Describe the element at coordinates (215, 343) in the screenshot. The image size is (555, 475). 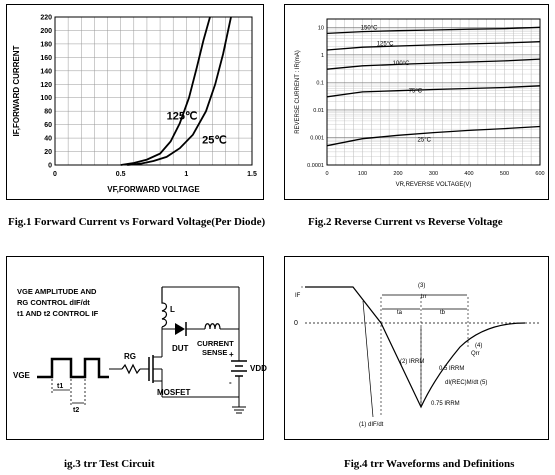
I see `current-label: CURRENT` at that location.